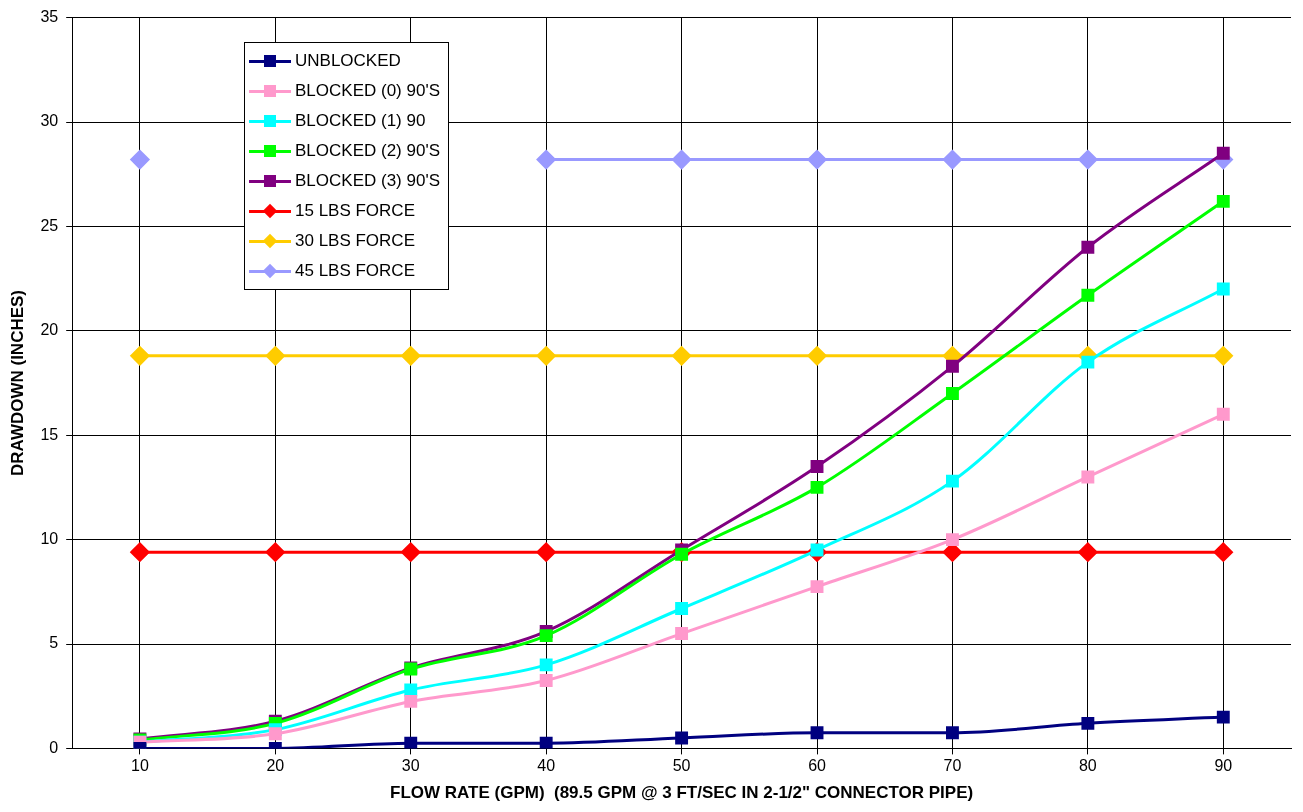 This screenshot has height=812, width=1303. What do you see at coordinates (54, 747) in the screenshot?
I see `y-tick-label: 0` at bounding box center [54, 747].